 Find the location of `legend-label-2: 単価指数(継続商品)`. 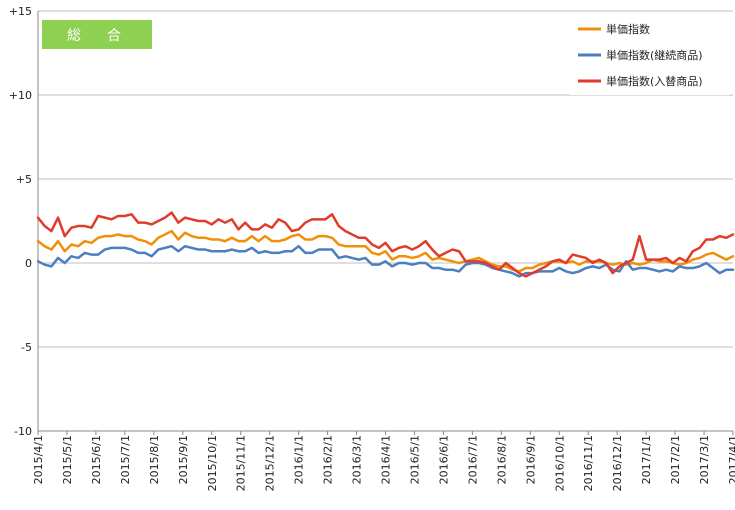

legend-label-2: 単価指数(継続商品) is located at coordinates (654, 55).